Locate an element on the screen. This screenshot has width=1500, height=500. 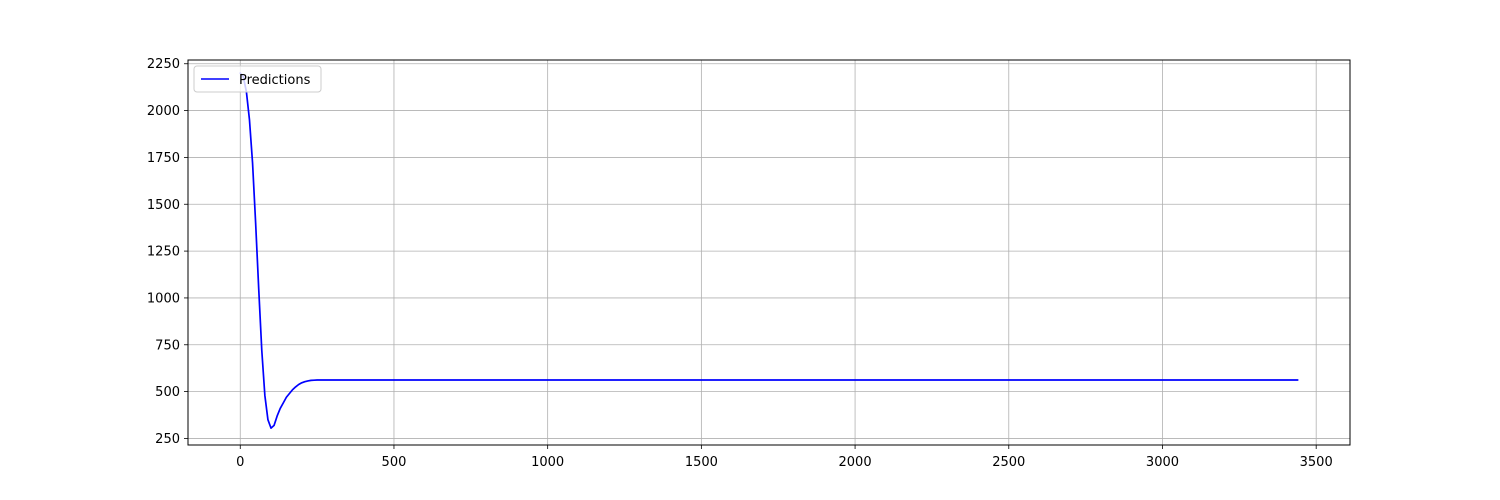
x-tick-label: 500 is located at coordinates (394, 462).